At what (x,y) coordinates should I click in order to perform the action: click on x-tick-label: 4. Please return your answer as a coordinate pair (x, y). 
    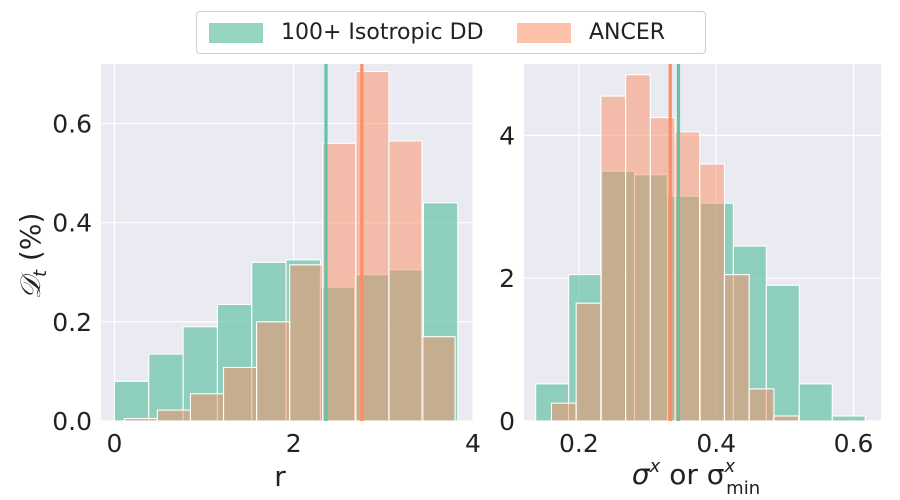
    Looking at the image, I should click on (473, 443).